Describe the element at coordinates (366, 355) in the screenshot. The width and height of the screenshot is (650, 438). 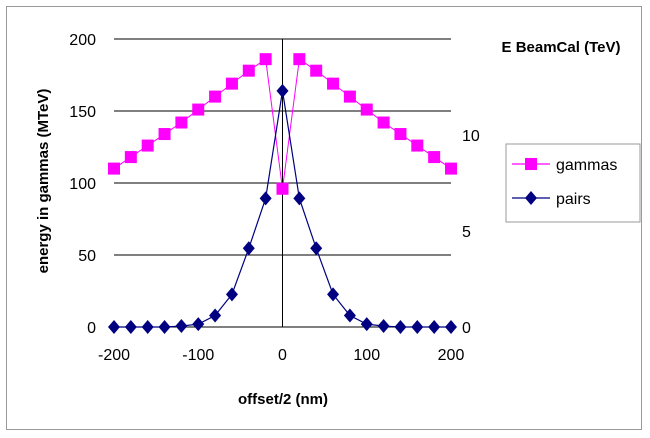
I see `x-tick-label: 100` at that location.